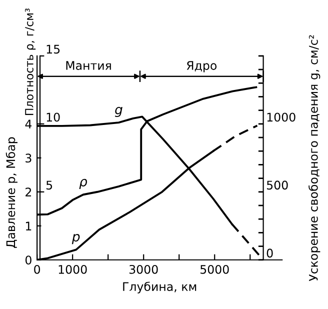  Describe the element at coordinates (159, 288) in the screenshot. I see `x-axis-title: Глубина, км` at that location.